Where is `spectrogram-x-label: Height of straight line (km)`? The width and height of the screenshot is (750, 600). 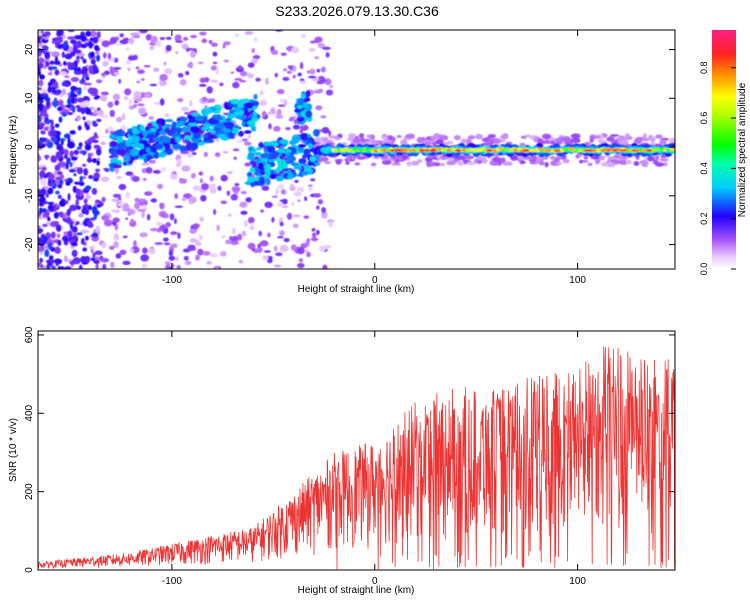
spectrogram-x-label: Height of straight line (km) is located at coordinates (356, 289).